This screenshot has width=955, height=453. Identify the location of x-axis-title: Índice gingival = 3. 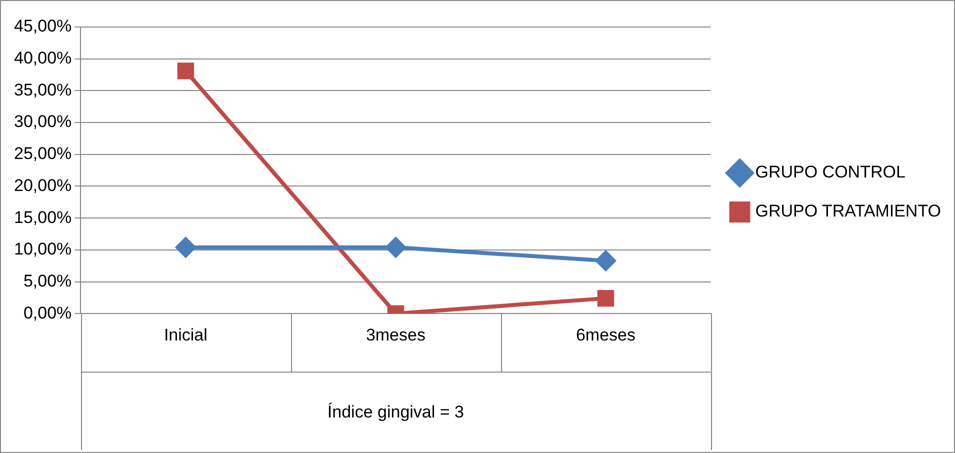
(395, 412).